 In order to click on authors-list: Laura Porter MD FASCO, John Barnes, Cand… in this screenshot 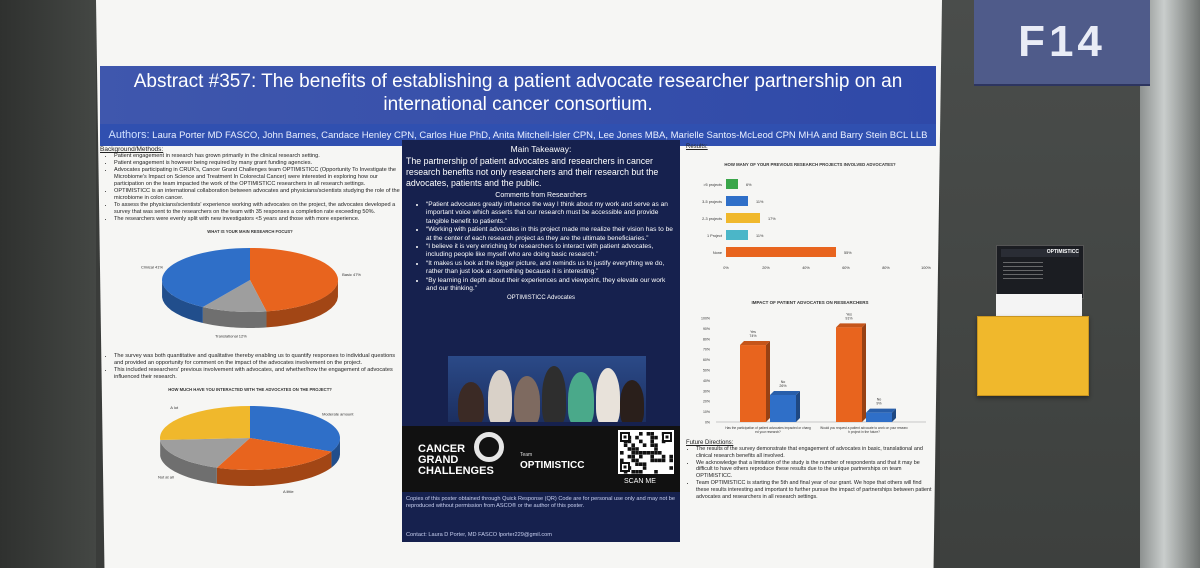, I will do `click(540, 135)`.